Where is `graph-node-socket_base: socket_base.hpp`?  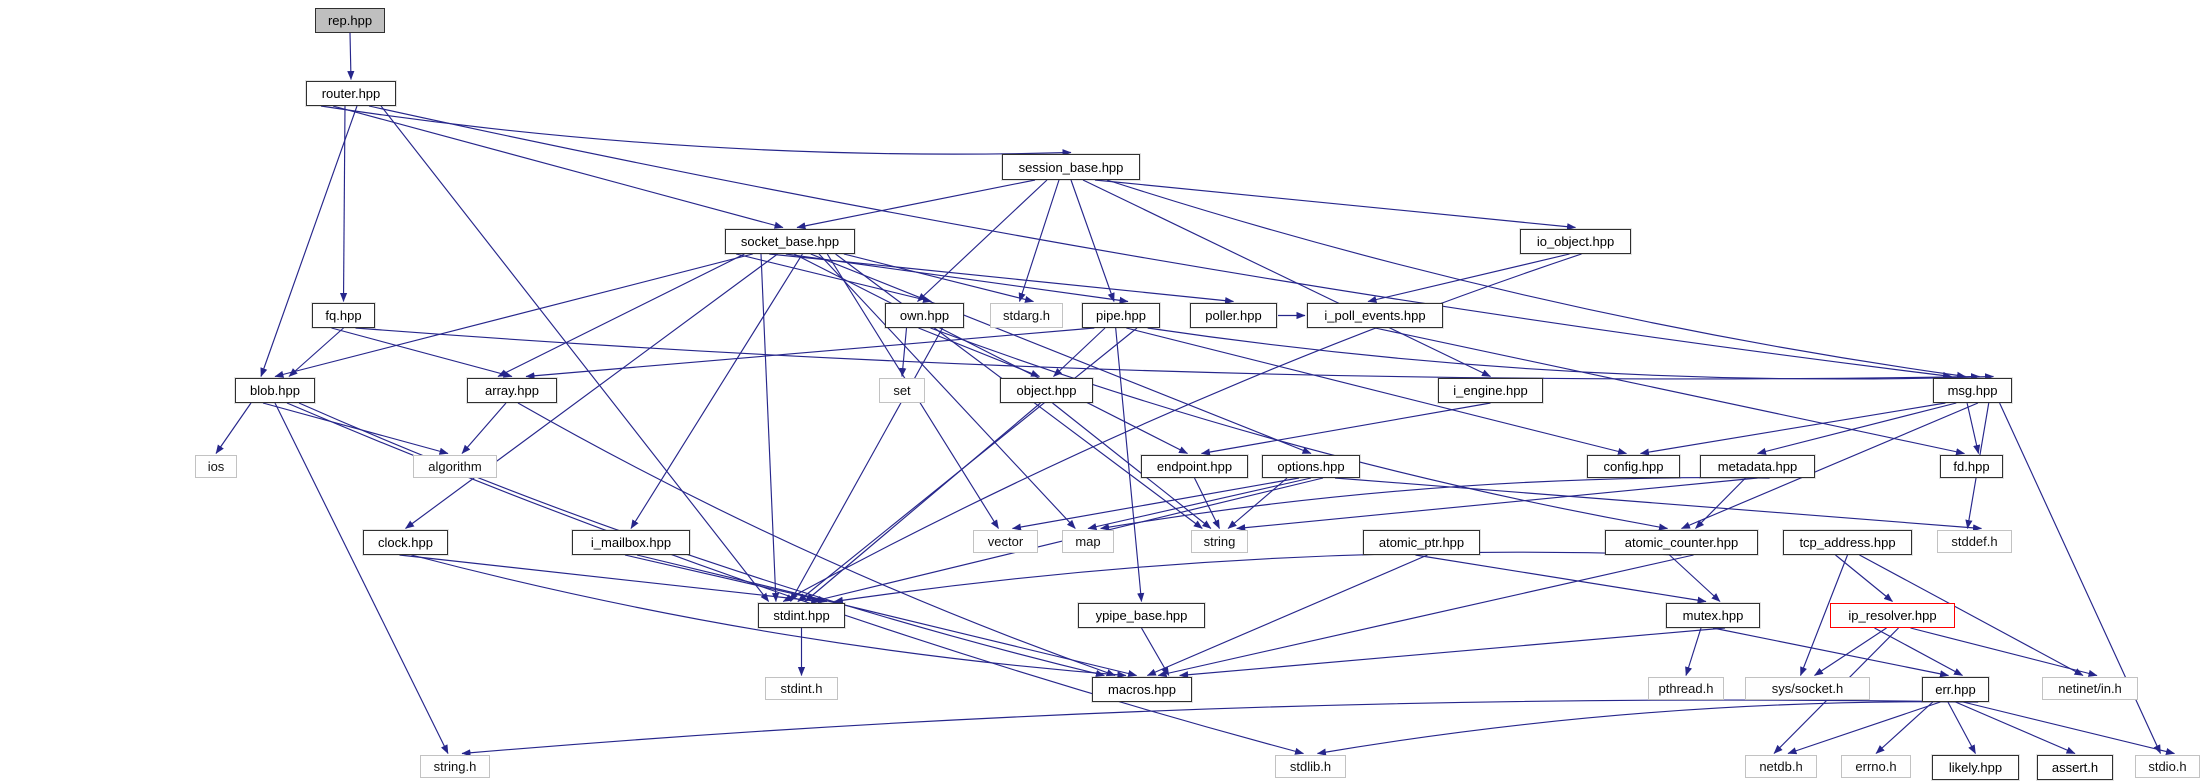
graph-node-socket_base: socket_base.hpp is located at coordinates (790, 241).